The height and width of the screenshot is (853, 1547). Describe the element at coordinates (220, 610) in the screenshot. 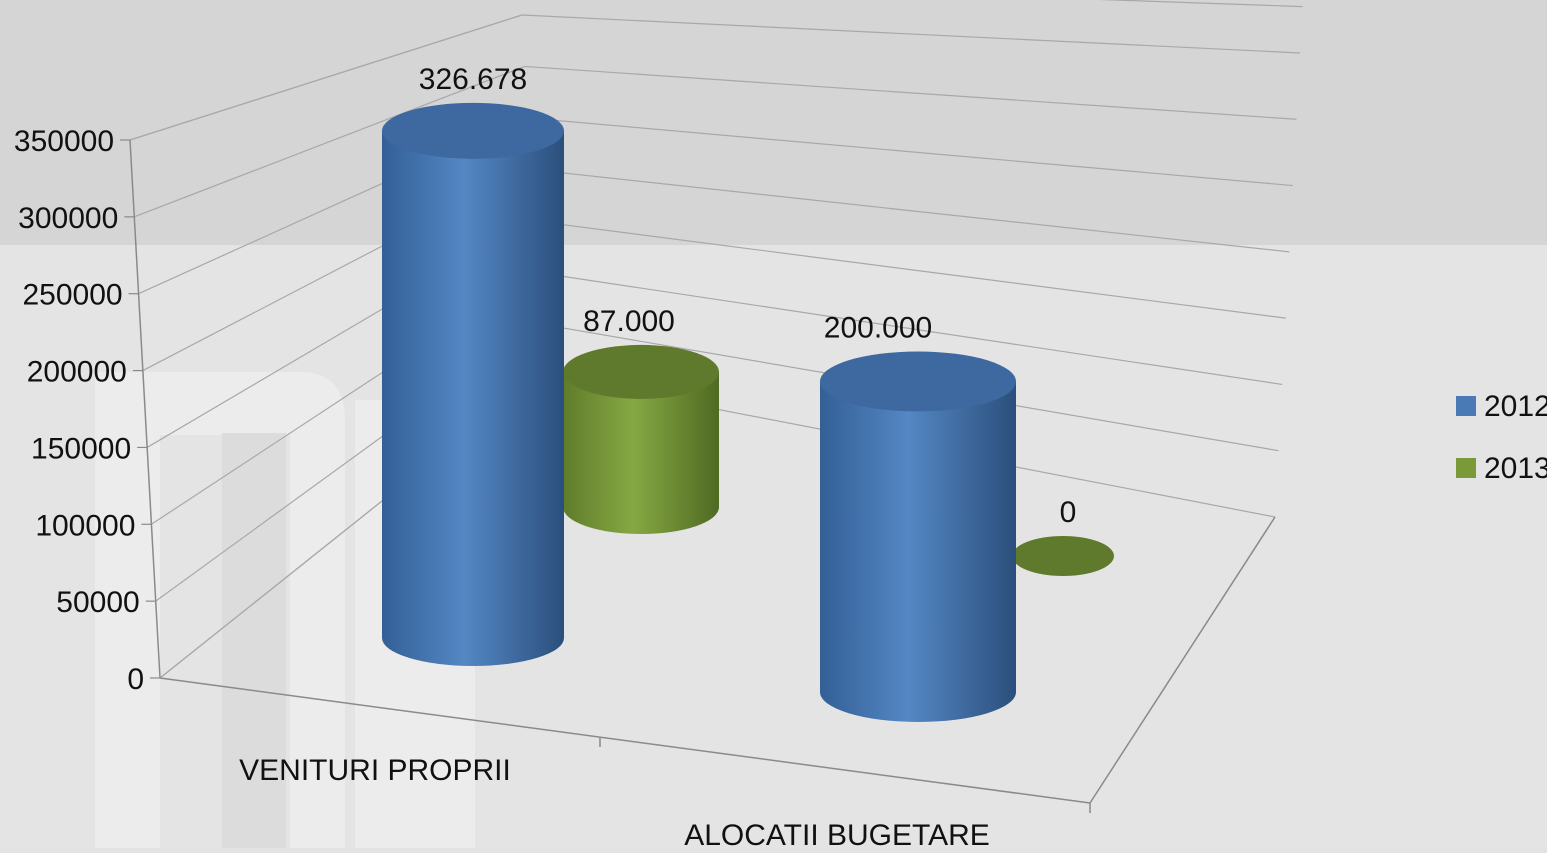

I see `watermark-shape` at that location.